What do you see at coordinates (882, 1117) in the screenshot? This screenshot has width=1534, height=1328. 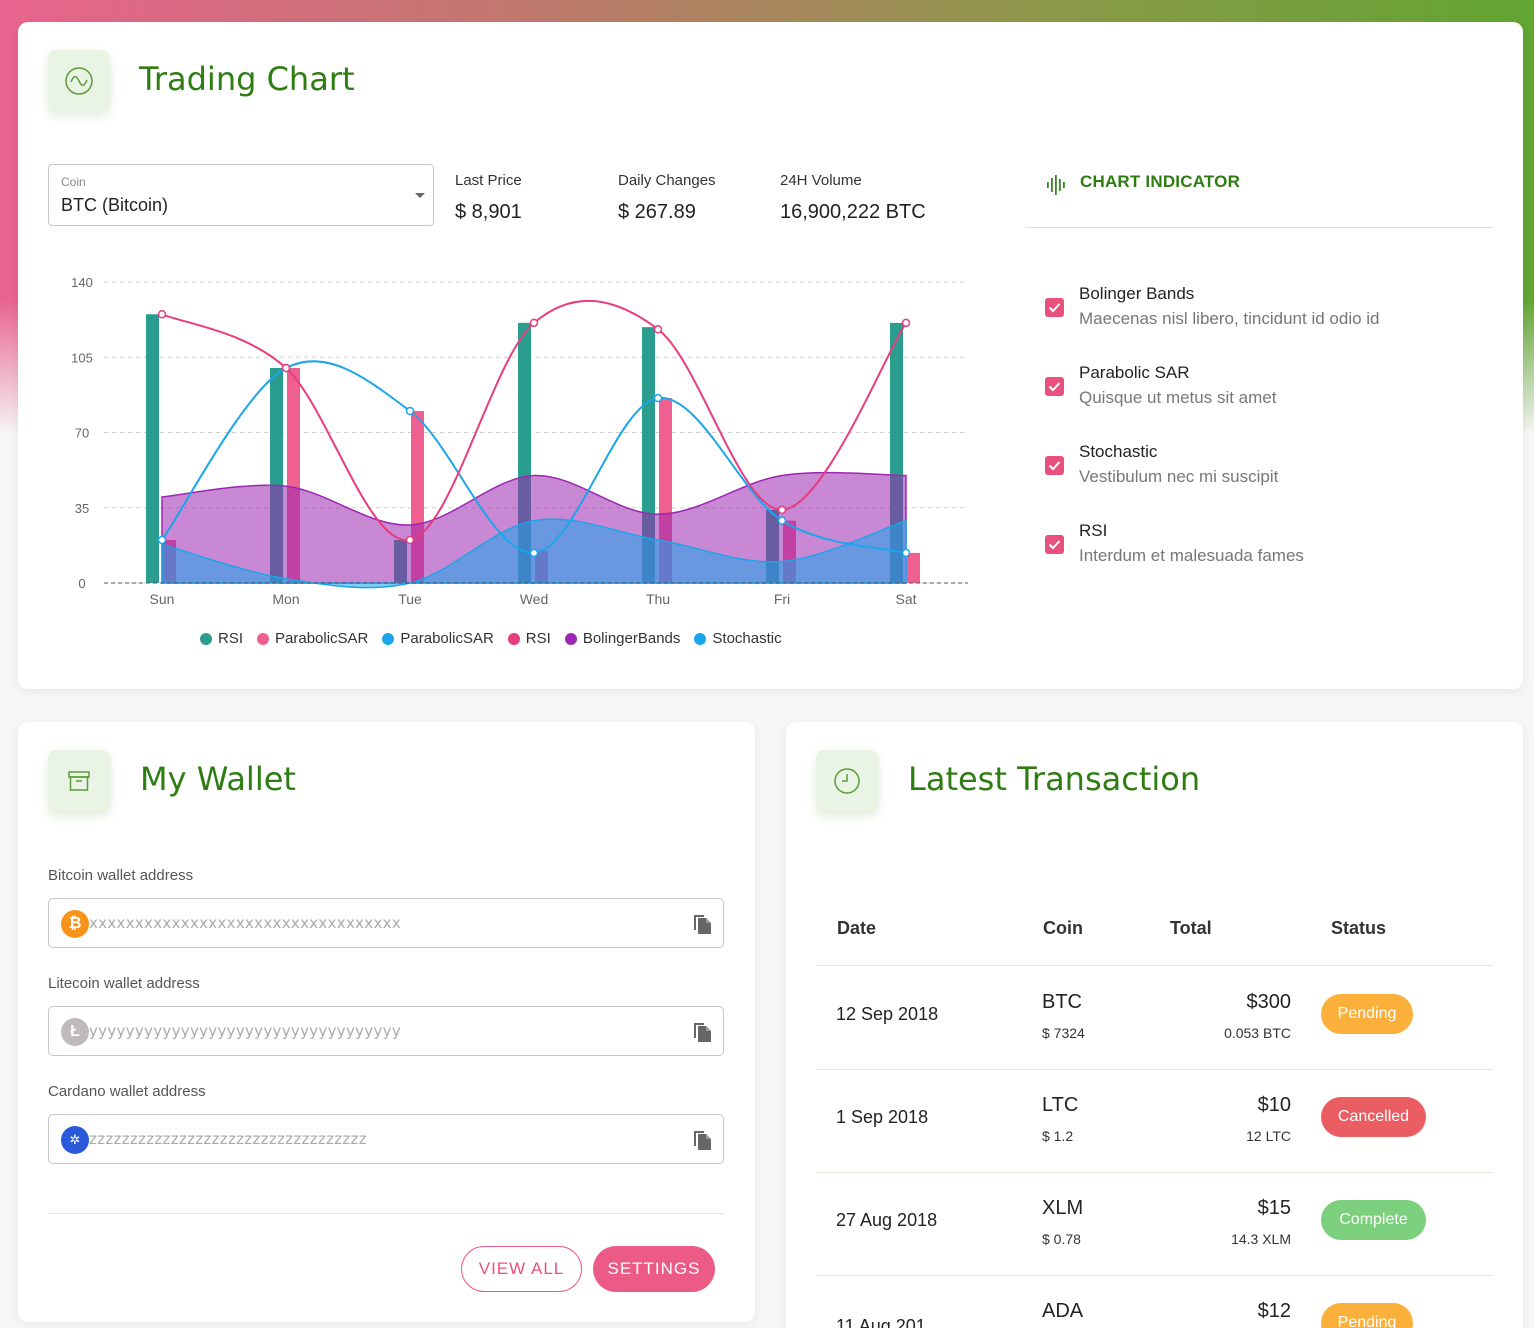 I see `tx-date: 1 Sep 2018` at bounding box center [882, 1117].